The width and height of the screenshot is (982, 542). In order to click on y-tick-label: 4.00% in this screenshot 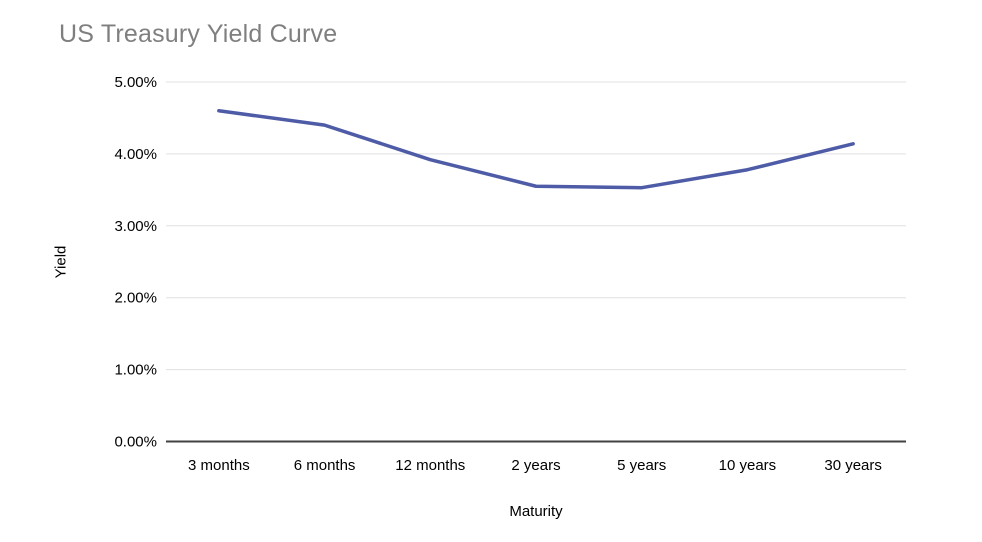, I will do `click(135, 154)`.